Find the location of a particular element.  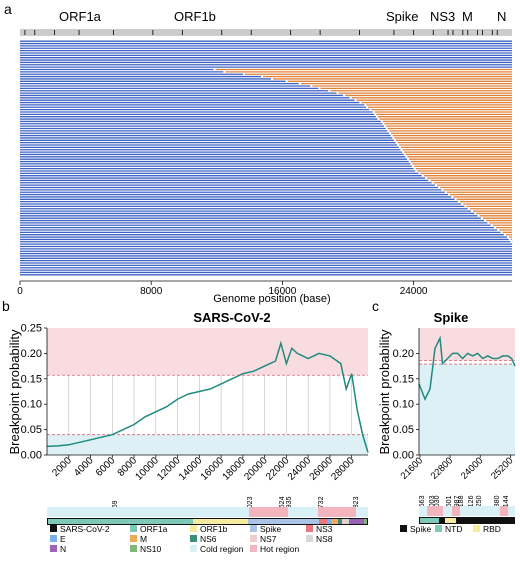

series-line is located at coordinates (207, 396).